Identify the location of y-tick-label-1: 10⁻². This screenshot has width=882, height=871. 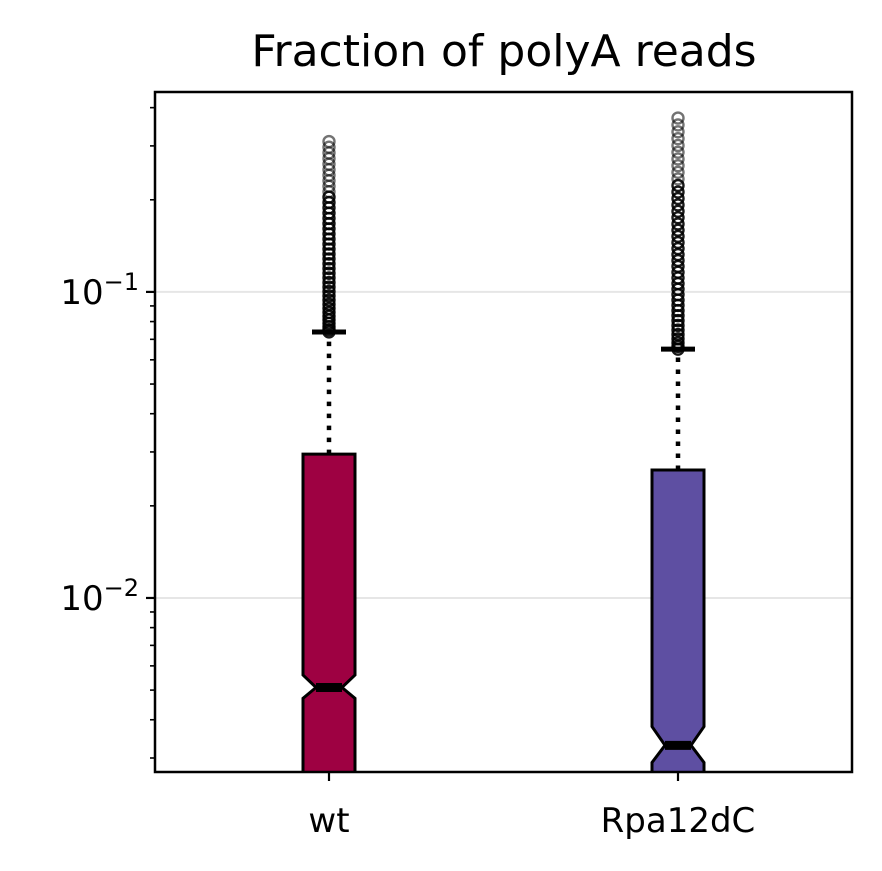
(99, 596).